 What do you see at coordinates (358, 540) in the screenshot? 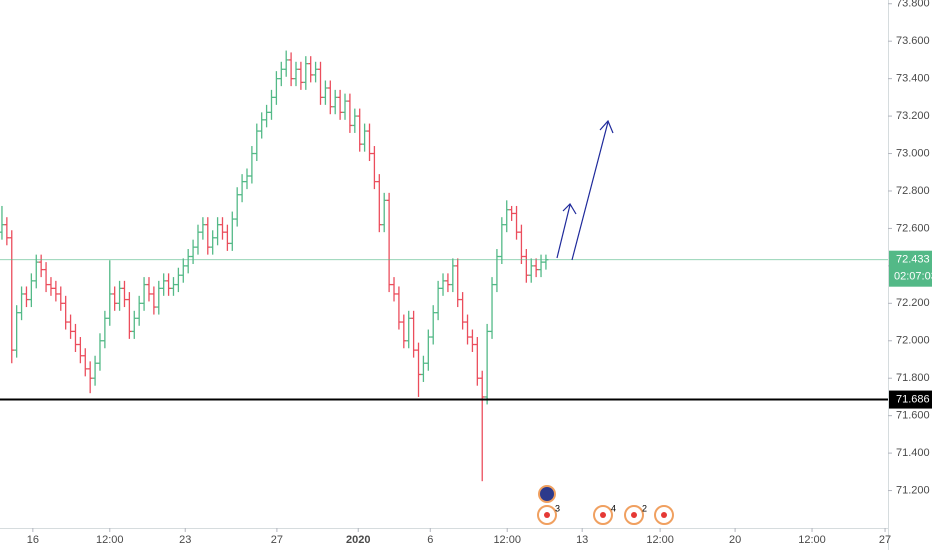
I see `x-tick-label: 2020` at bounding box center [358, 540].